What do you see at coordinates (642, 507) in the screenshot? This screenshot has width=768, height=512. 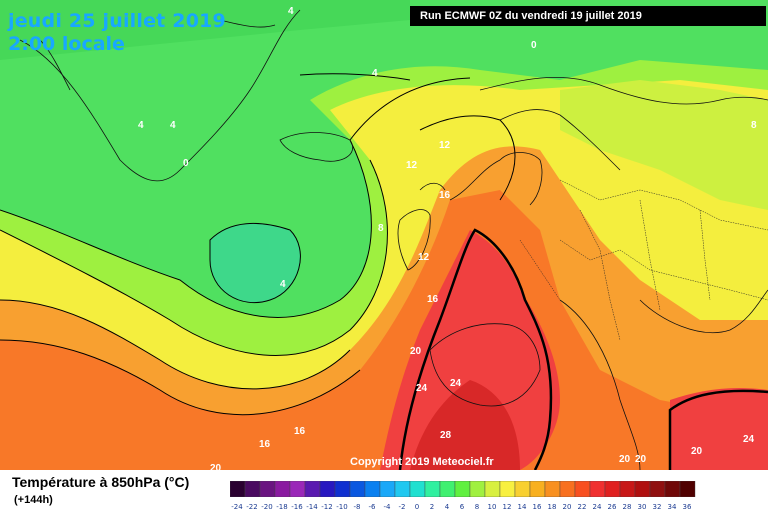 I see `color-scale-tick: 30` at bounding box center [642, 507].